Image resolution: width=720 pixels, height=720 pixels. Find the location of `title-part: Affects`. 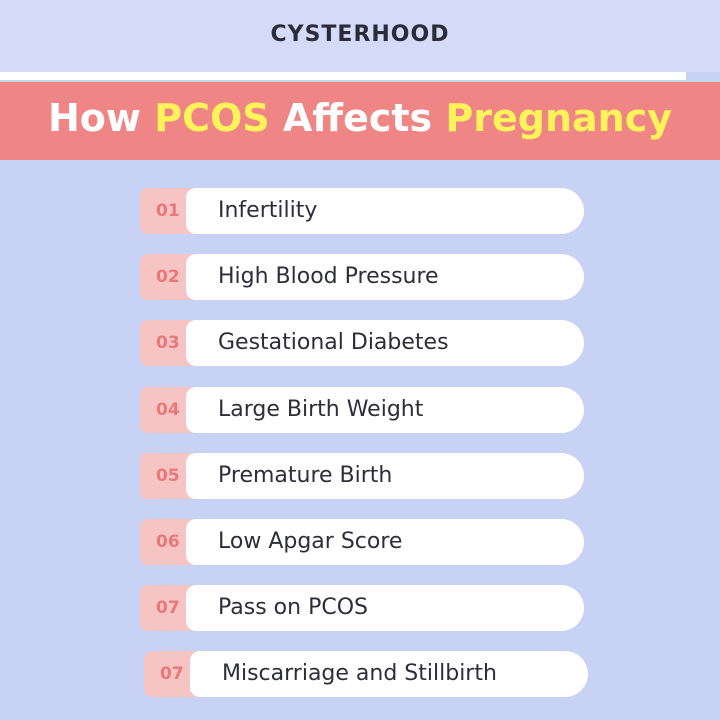

title-part: Affects is located at coordinates (357, 118).